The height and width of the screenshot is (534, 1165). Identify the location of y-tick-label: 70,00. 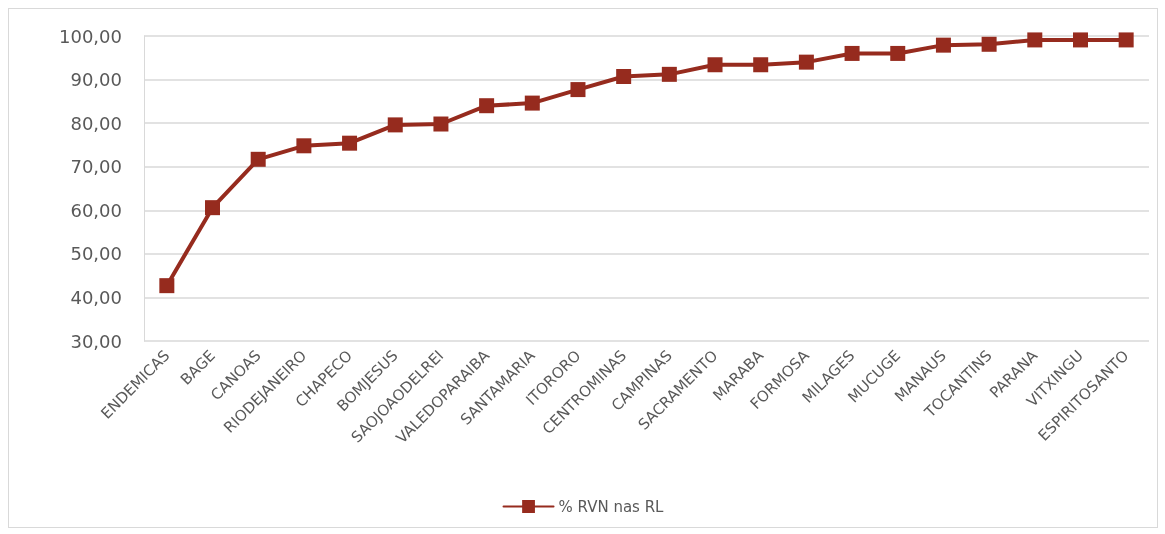
(96, 167).